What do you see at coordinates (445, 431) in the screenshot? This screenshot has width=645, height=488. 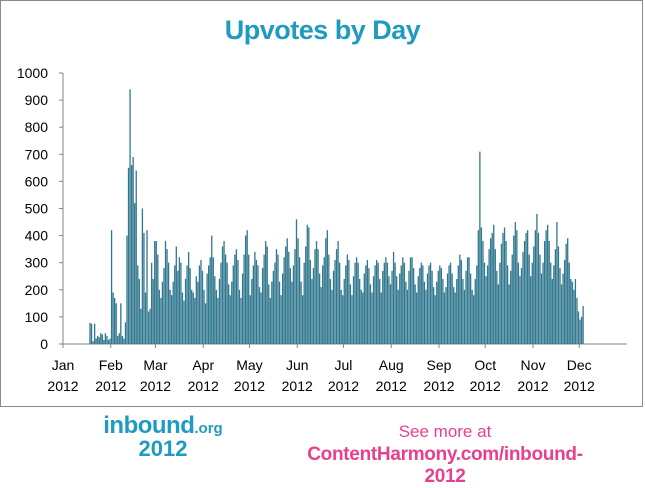 I see `promo-text: See more at` at bounding box center [445, 431].